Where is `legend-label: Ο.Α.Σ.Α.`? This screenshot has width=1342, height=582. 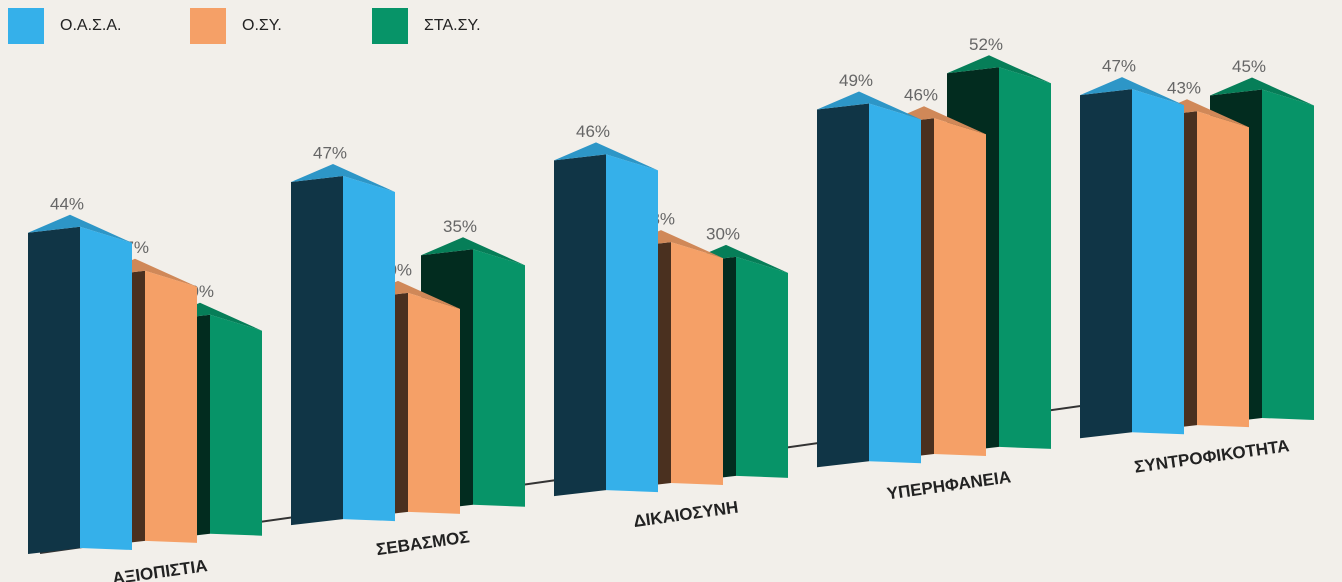 legend-label: Ο.Α.Σ.Α. is located at coordinates (90, 25).